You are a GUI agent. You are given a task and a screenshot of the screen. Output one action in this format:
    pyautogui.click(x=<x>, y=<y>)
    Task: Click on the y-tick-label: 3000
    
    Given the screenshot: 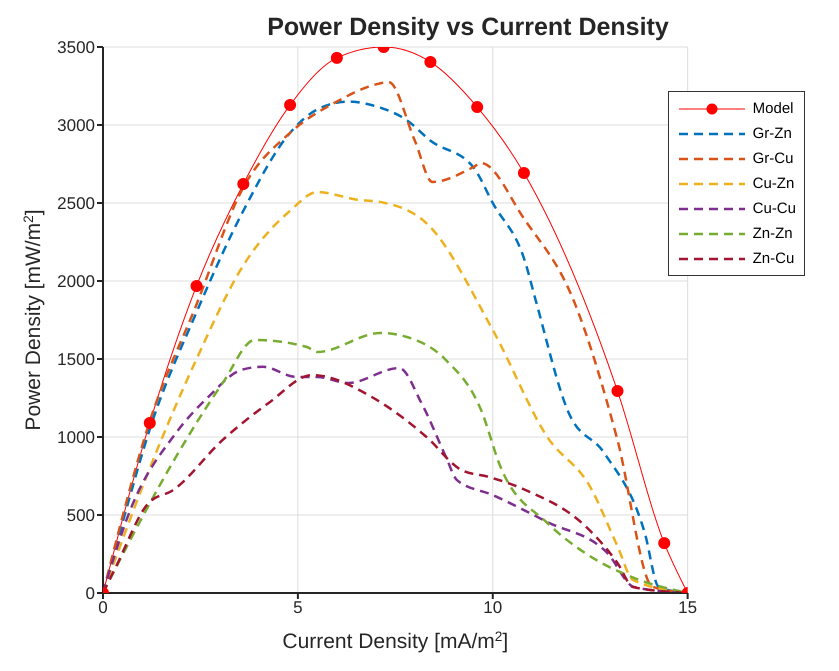 What is the action you would take?
    pyautogui.click(x=76, y=126)
    